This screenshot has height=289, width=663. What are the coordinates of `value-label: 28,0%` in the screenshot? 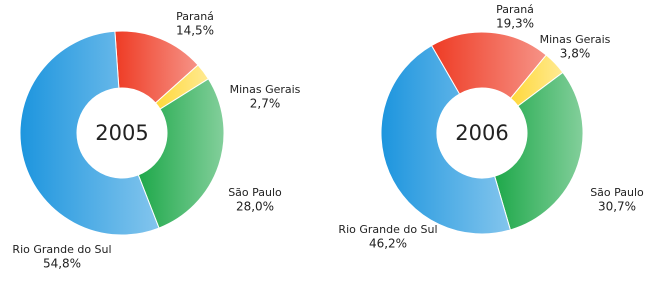 It's located at (255, 207).